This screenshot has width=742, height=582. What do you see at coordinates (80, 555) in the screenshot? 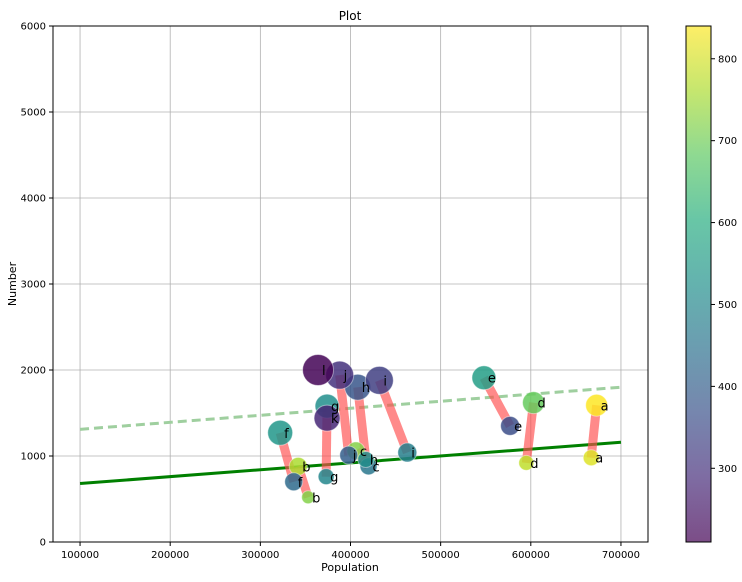
I see `x-tick-label: 100000` at bounding box center [80, 555].